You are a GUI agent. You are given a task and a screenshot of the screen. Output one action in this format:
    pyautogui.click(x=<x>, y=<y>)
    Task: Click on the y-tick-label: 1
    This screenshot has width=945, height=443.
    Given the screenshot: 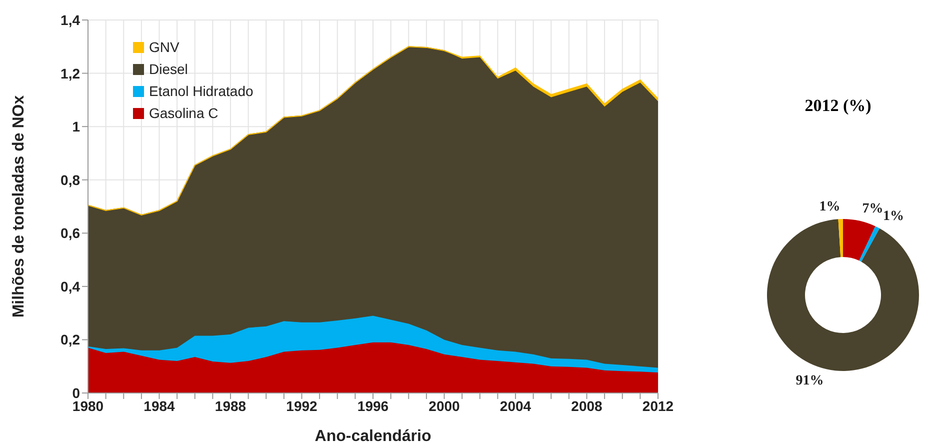 What is the action you would take?
    pyautogui.click(x=76, y=126)
    